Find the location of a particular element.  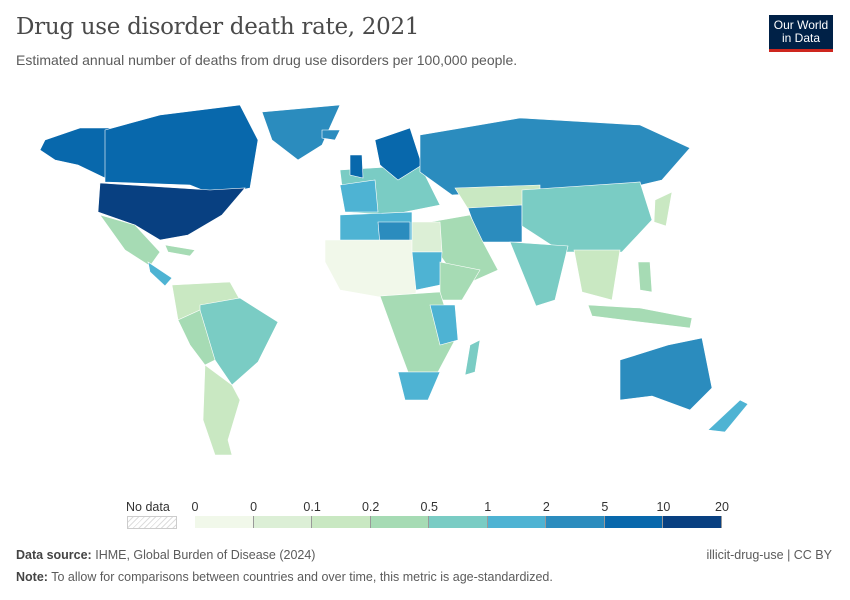

chart-slug-license: illicit-drug-use | CC BY is located at coordinates (769, 555).